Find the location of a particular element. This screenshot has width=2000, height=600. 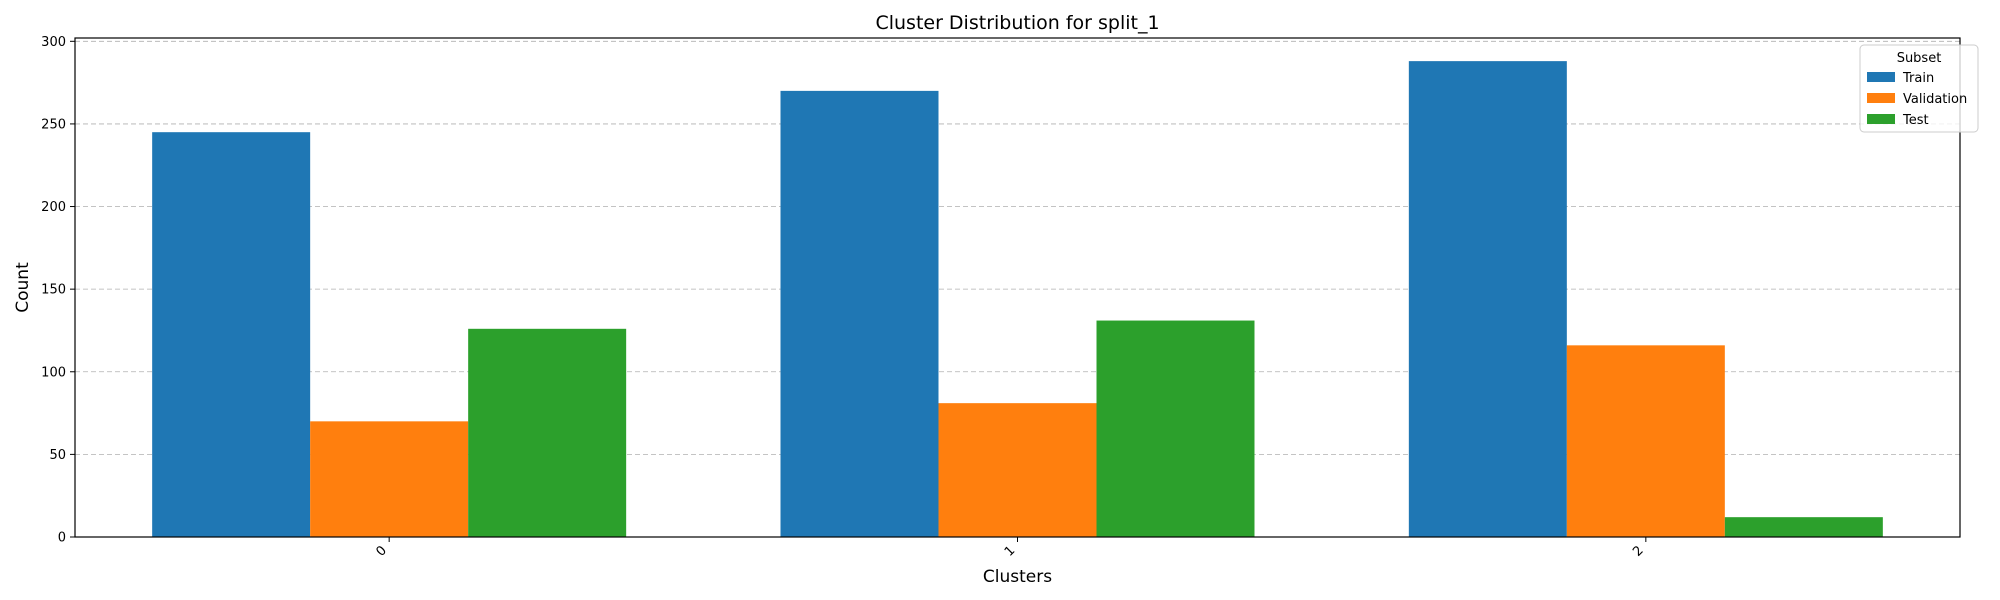

x-tick-label: 2 is located at coordinates (1638, 551).